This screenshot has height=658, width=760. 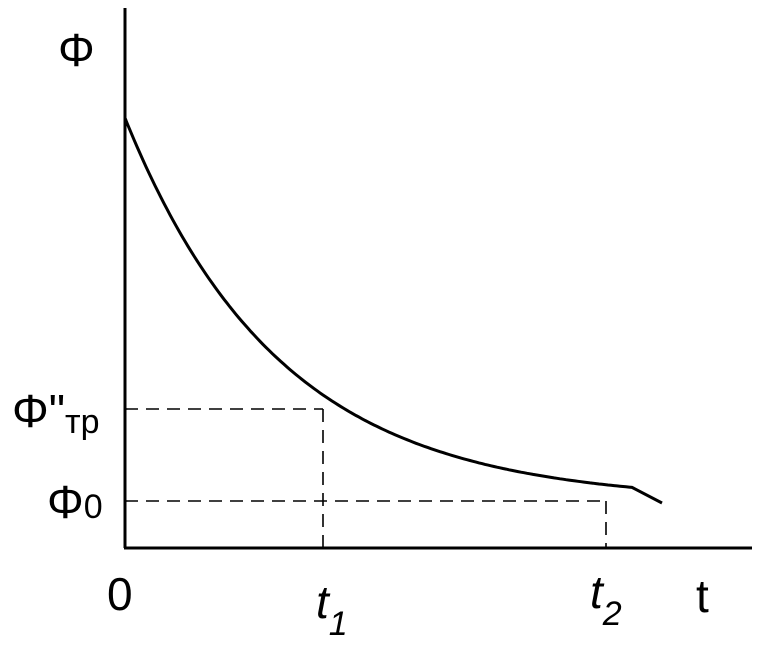 I want to click on x-tick-t1-main: t, so click(x=323, y=602).